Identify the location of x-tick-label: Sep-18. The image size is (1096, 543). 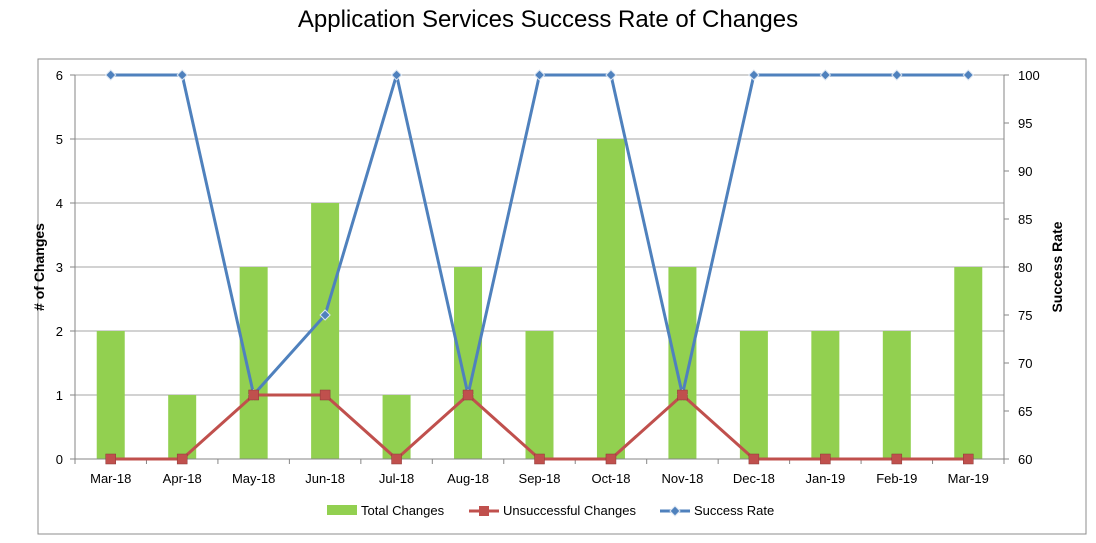
(540, 478).